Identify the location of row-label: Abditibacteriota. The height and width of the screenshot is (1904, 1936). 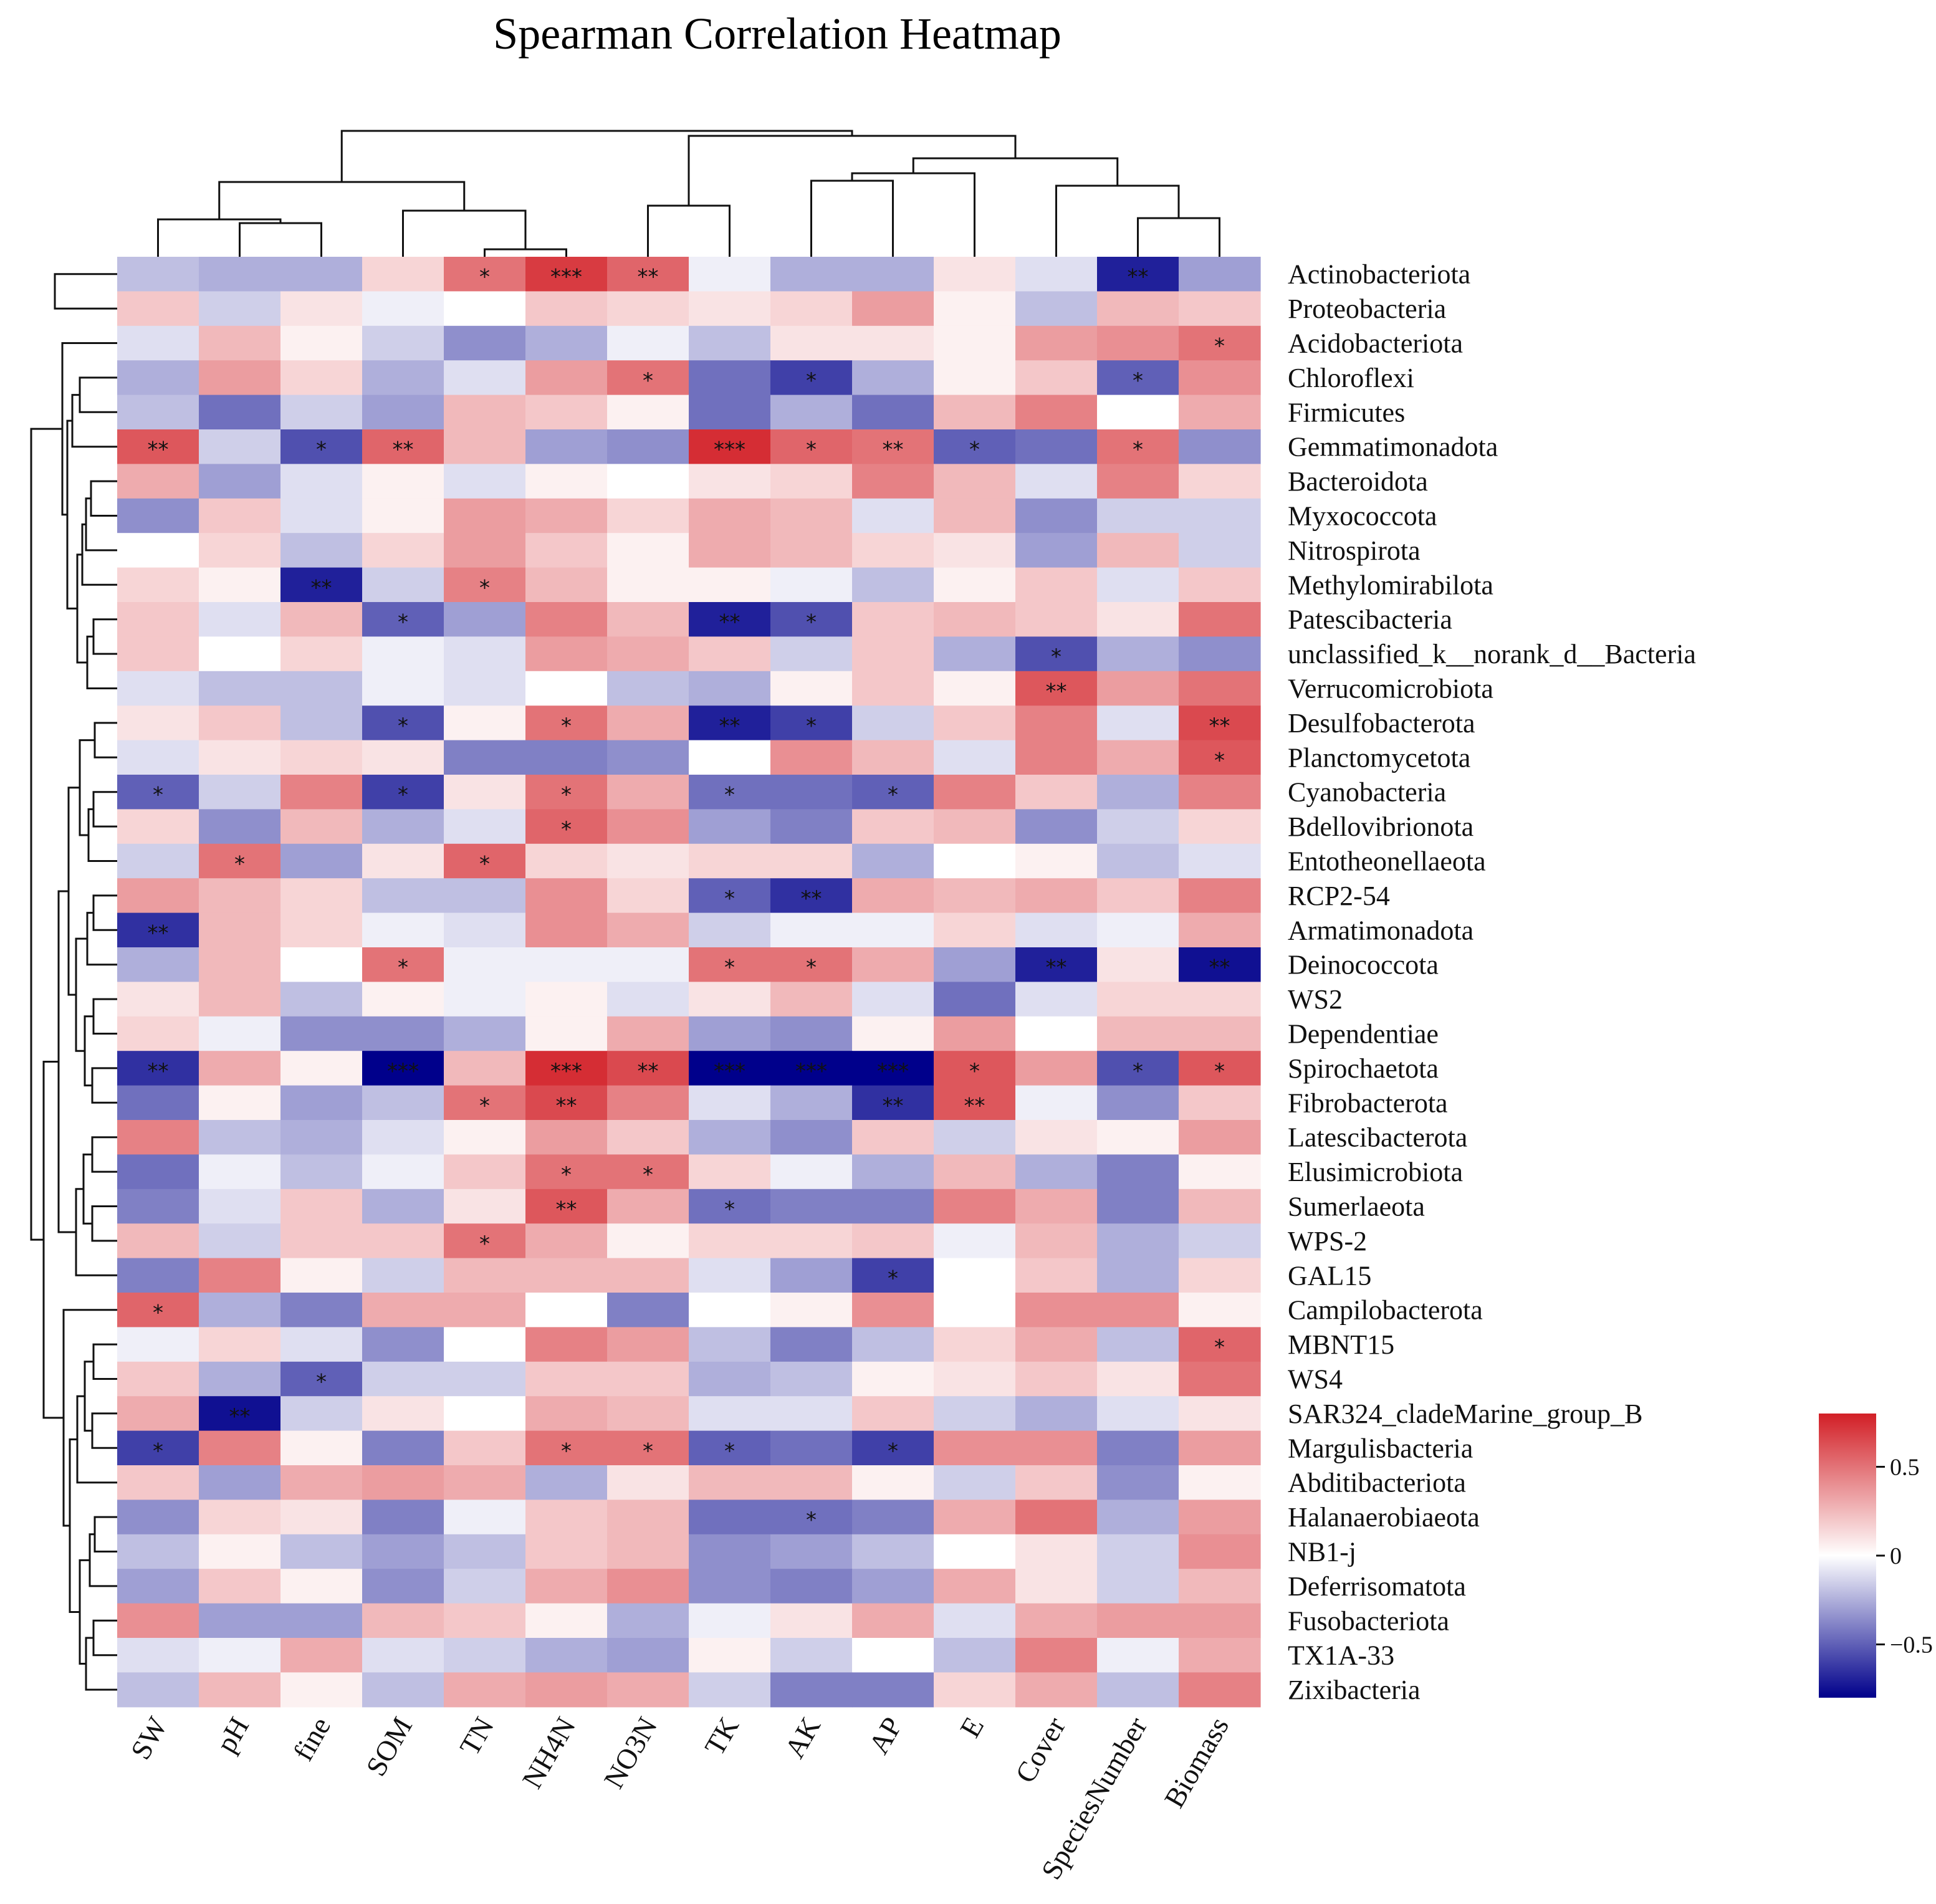
(1377, 1483).